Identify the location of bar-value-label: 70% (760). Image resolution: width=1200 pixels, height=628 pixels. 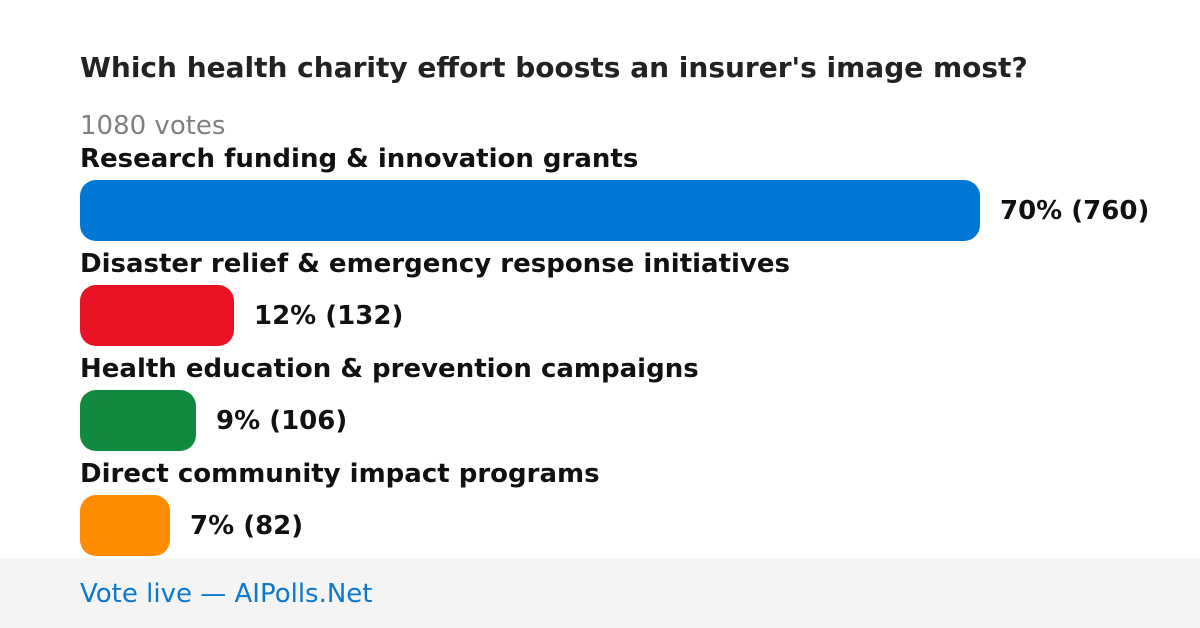
(1075, 210).